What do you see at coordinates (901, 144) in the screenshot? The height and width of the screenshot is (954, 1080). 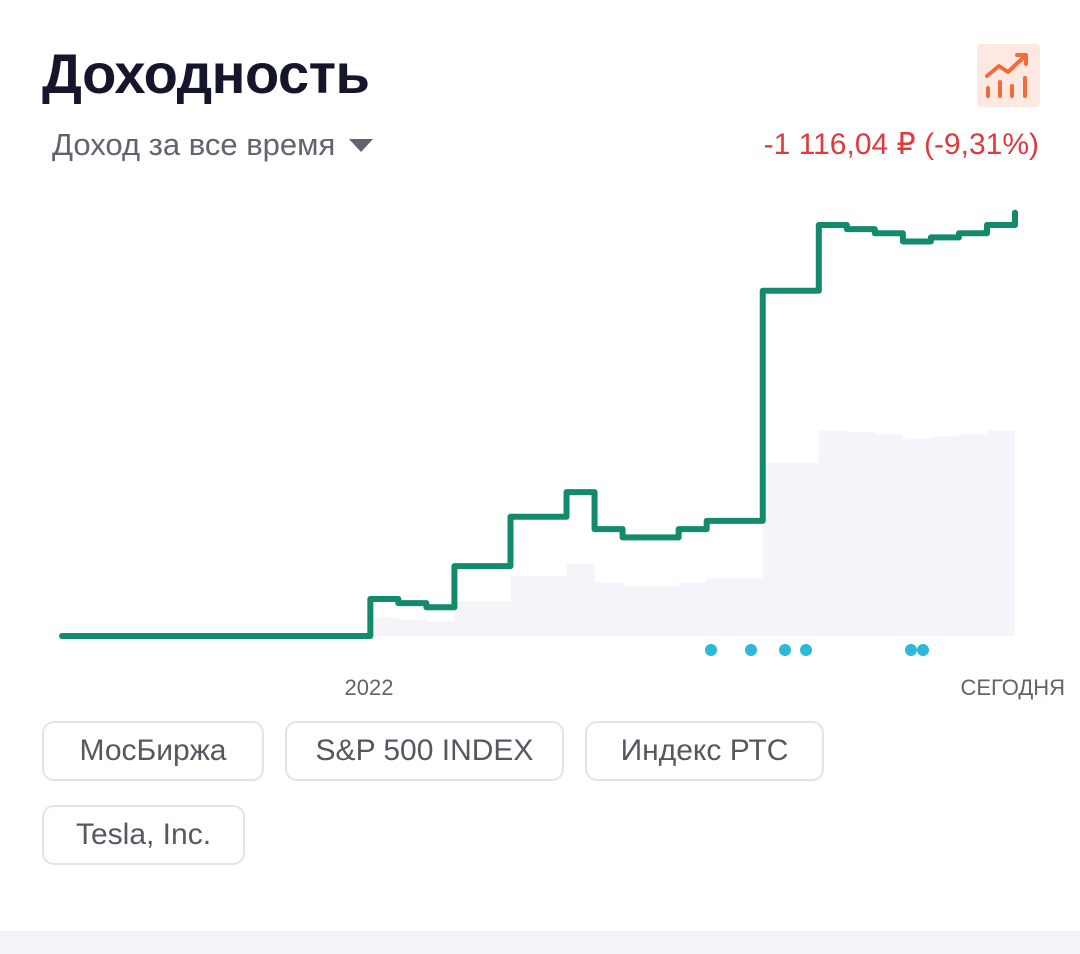 I see `income-value: -1 116,04 ₽ (-9,31%)` at bounding box center [901, 144].